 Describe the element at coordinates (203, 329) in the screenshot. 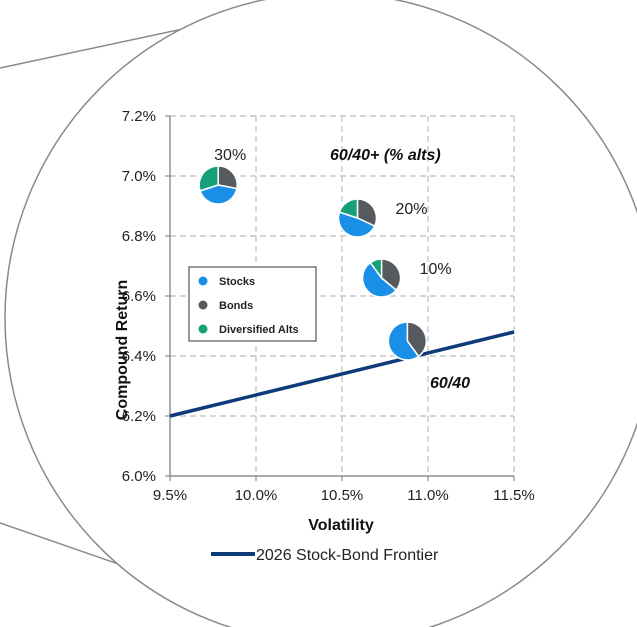

I see `legend-marker-alts` at that location.